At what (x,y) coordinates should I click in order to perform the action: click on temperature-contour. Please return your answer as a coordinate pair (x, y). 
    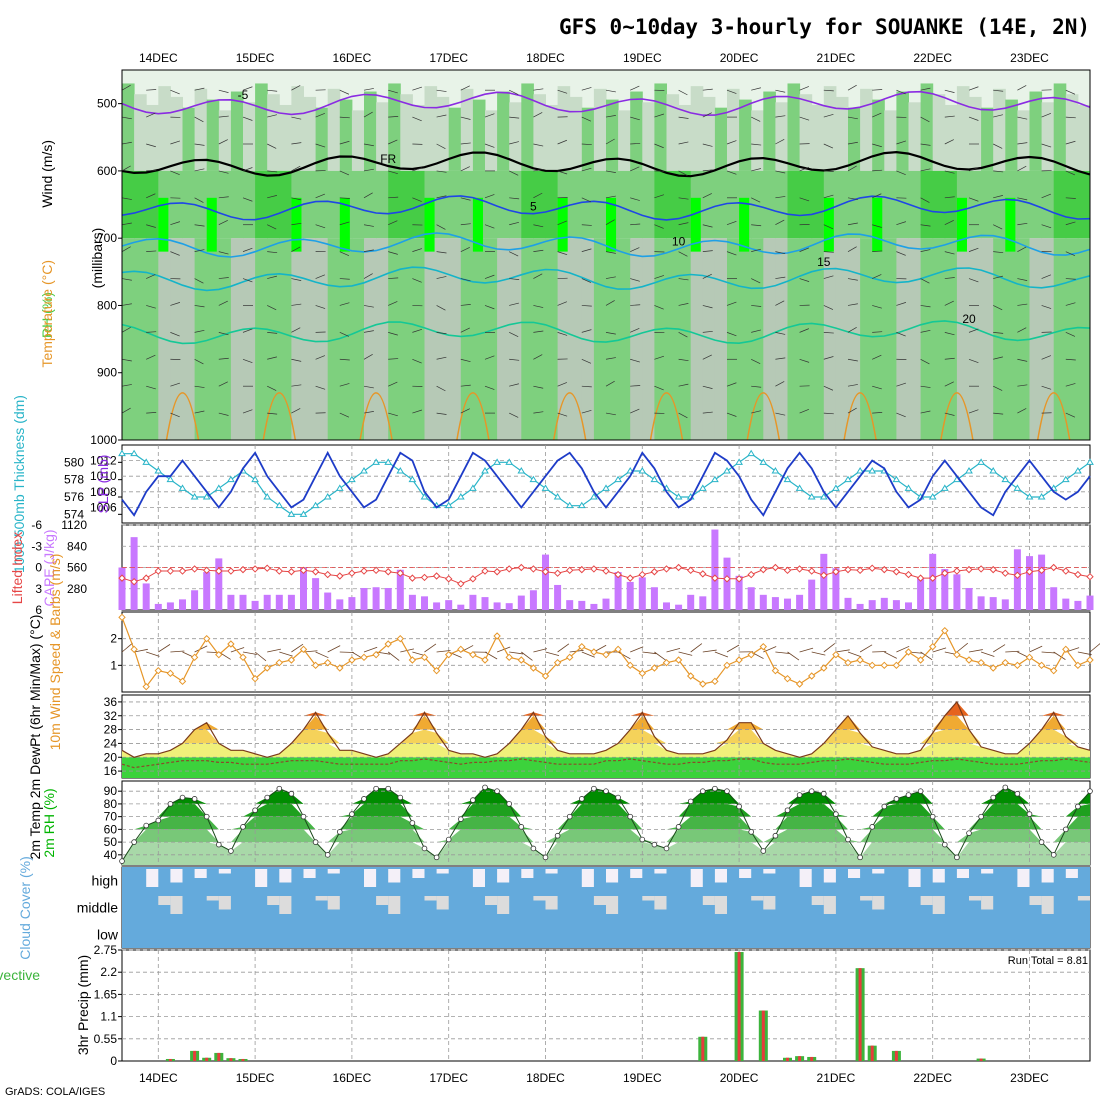
    Looking at the image, I should click on (606, 245).